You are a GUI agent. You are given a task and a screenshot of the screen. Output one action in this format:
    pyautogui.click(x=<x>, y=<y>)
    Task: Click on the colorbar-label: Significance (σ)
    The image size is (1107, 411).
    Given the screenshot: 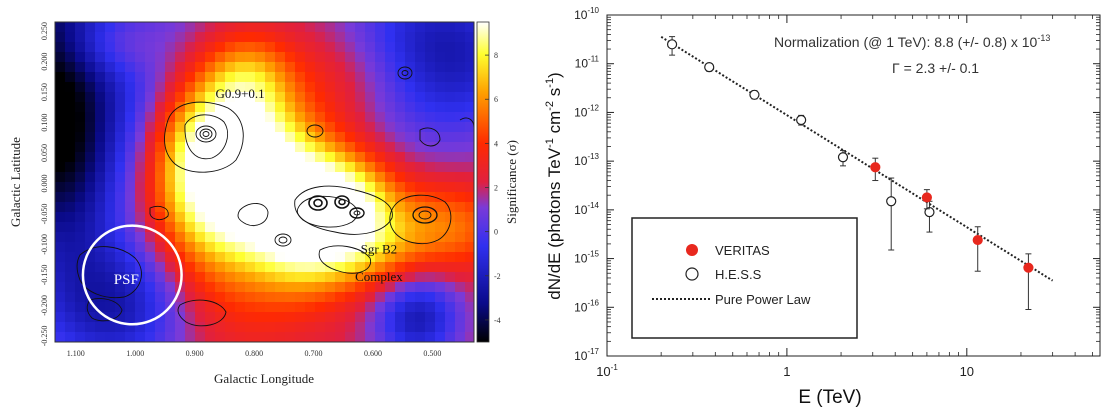 What is the action you would take?
    pyautogui.click(x=511, y=182)
    